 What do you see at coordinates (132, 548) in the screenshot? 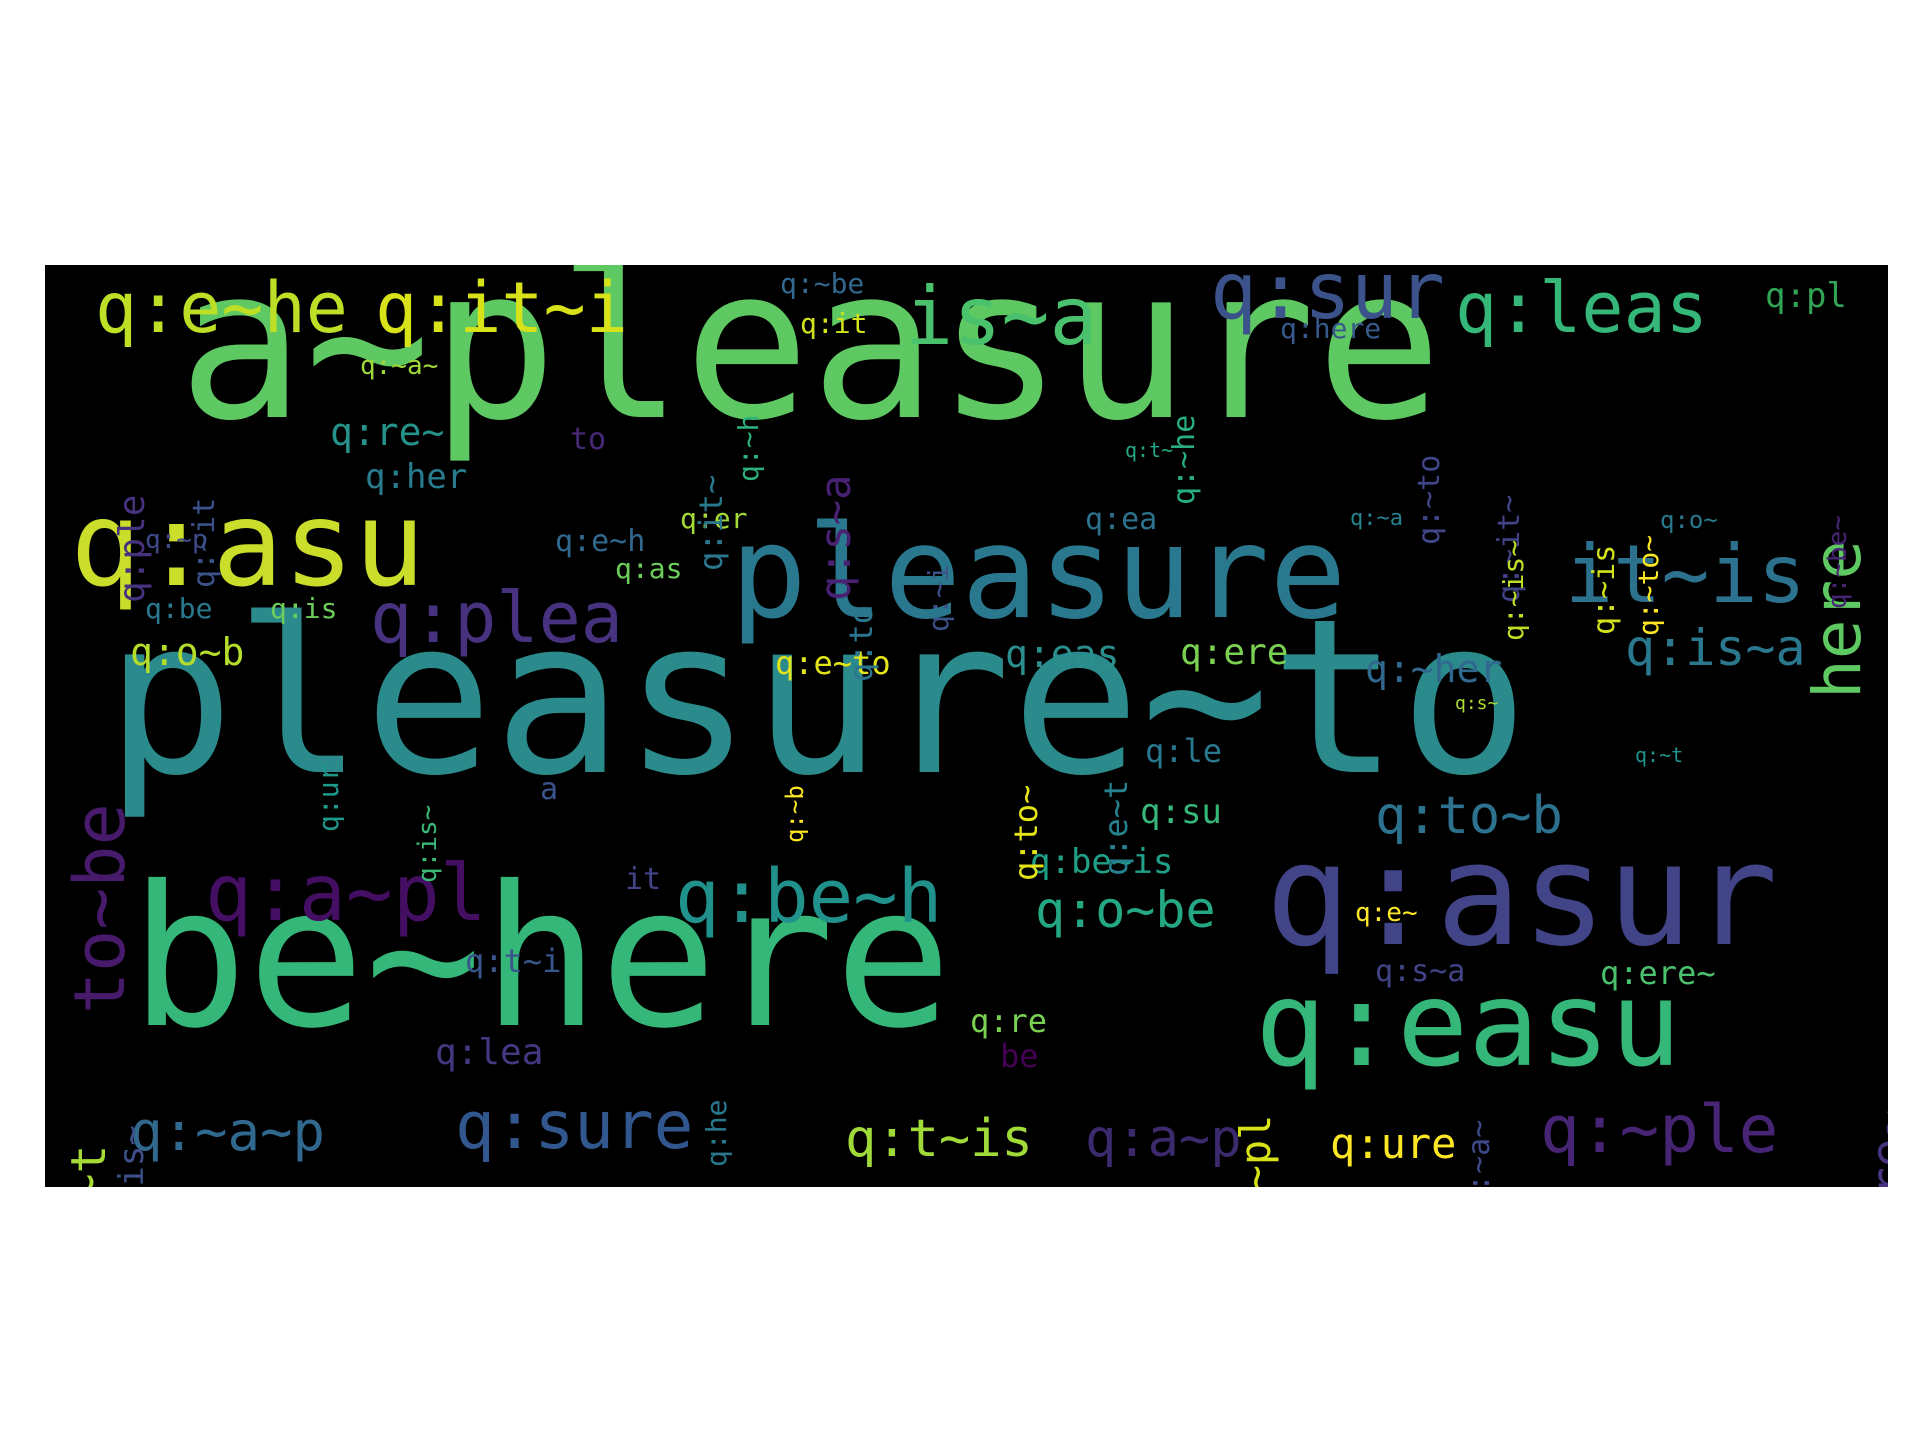
I see `word-q-ple: q:ple` at bounding box center [132, 548].